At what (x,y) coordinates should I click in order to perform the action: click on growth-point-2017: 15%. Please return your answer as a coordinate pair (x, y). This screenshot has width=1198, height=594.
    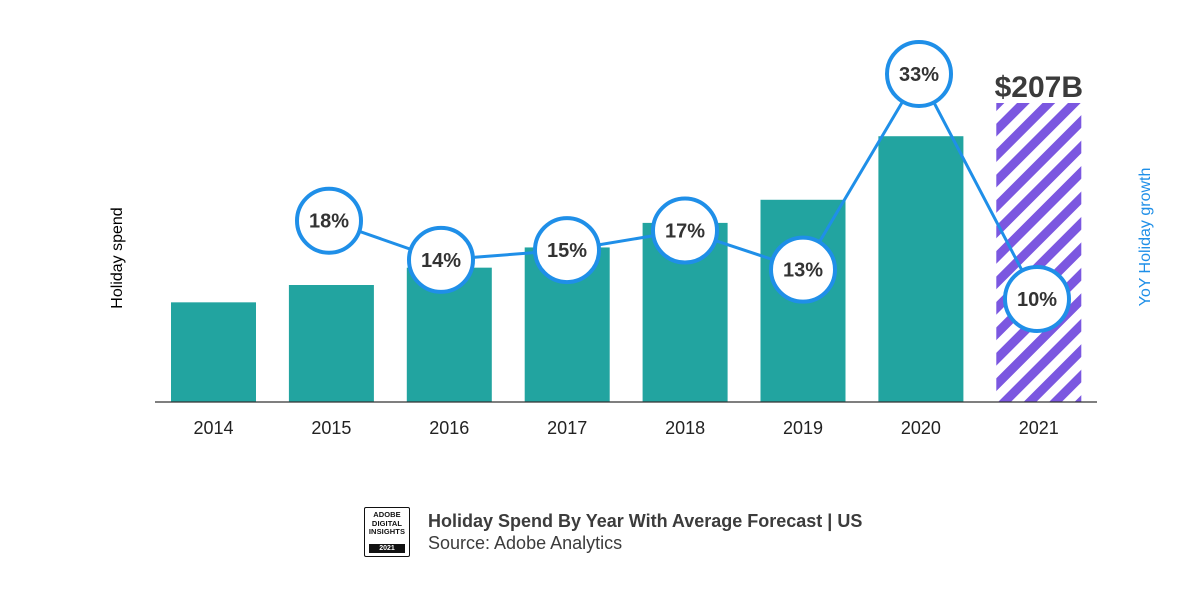
    Looking at the image, I should click on (567, 250).